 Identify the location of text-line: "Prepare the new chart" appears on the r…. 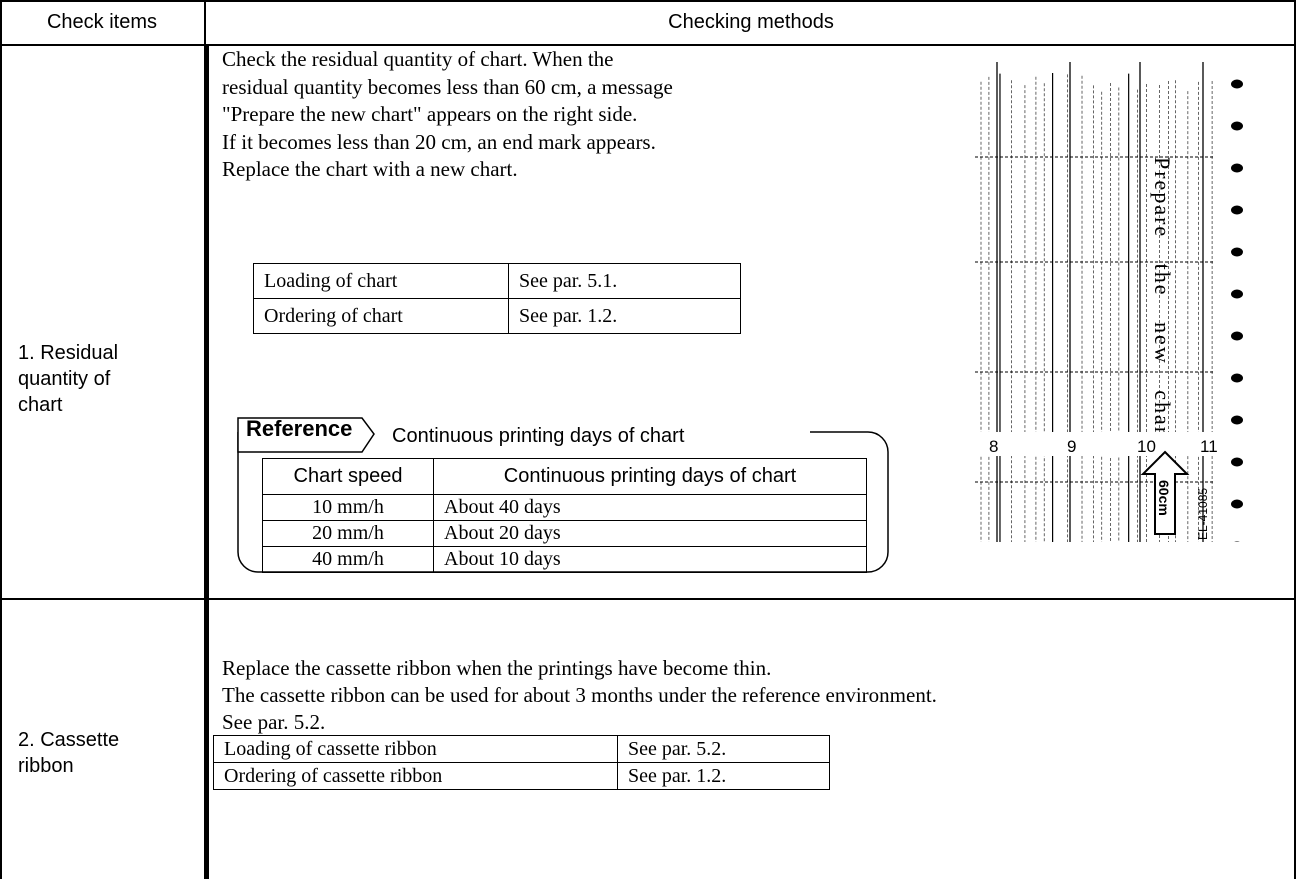
(430, 114).